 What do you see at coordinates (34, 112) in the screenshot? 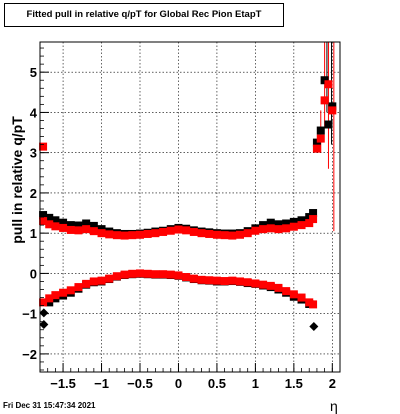
I see `y-tick-label: 4` at bounding box center [34, 112].